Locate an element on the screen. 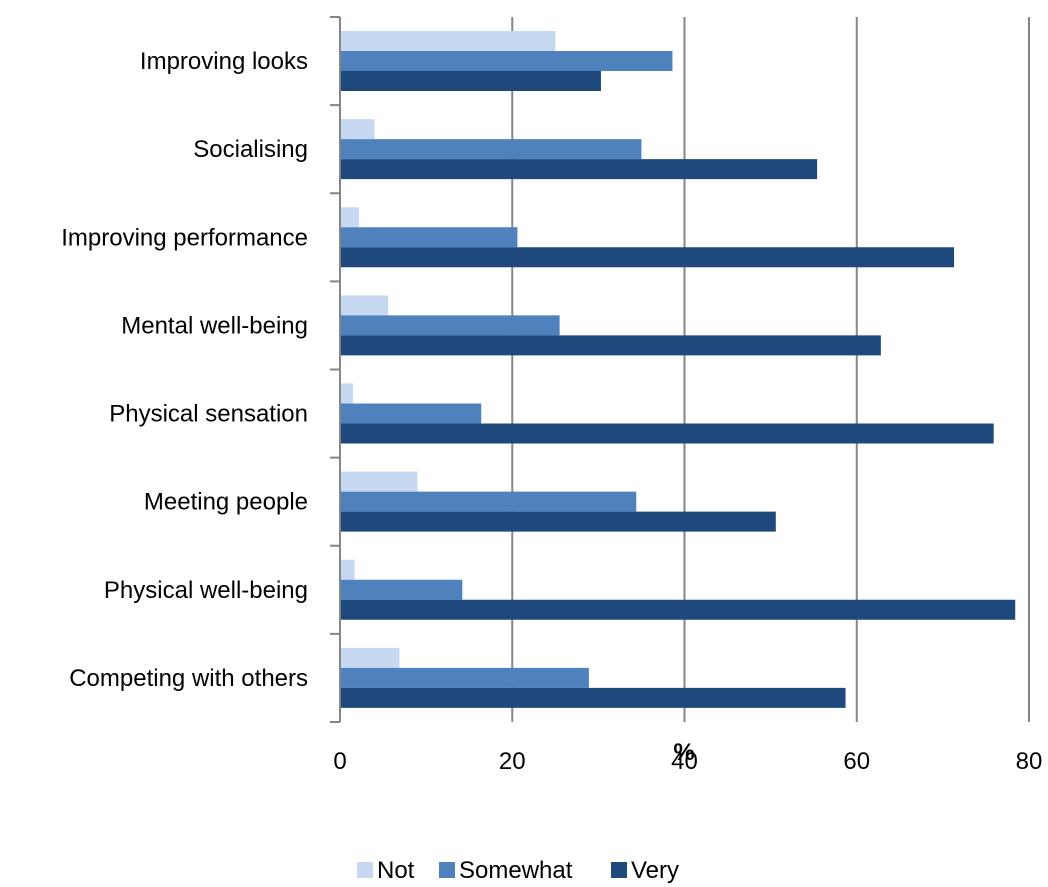 The height and width of the screenshot is (887, 1048). category-label: Socialising is located at coordinates (250, 149).